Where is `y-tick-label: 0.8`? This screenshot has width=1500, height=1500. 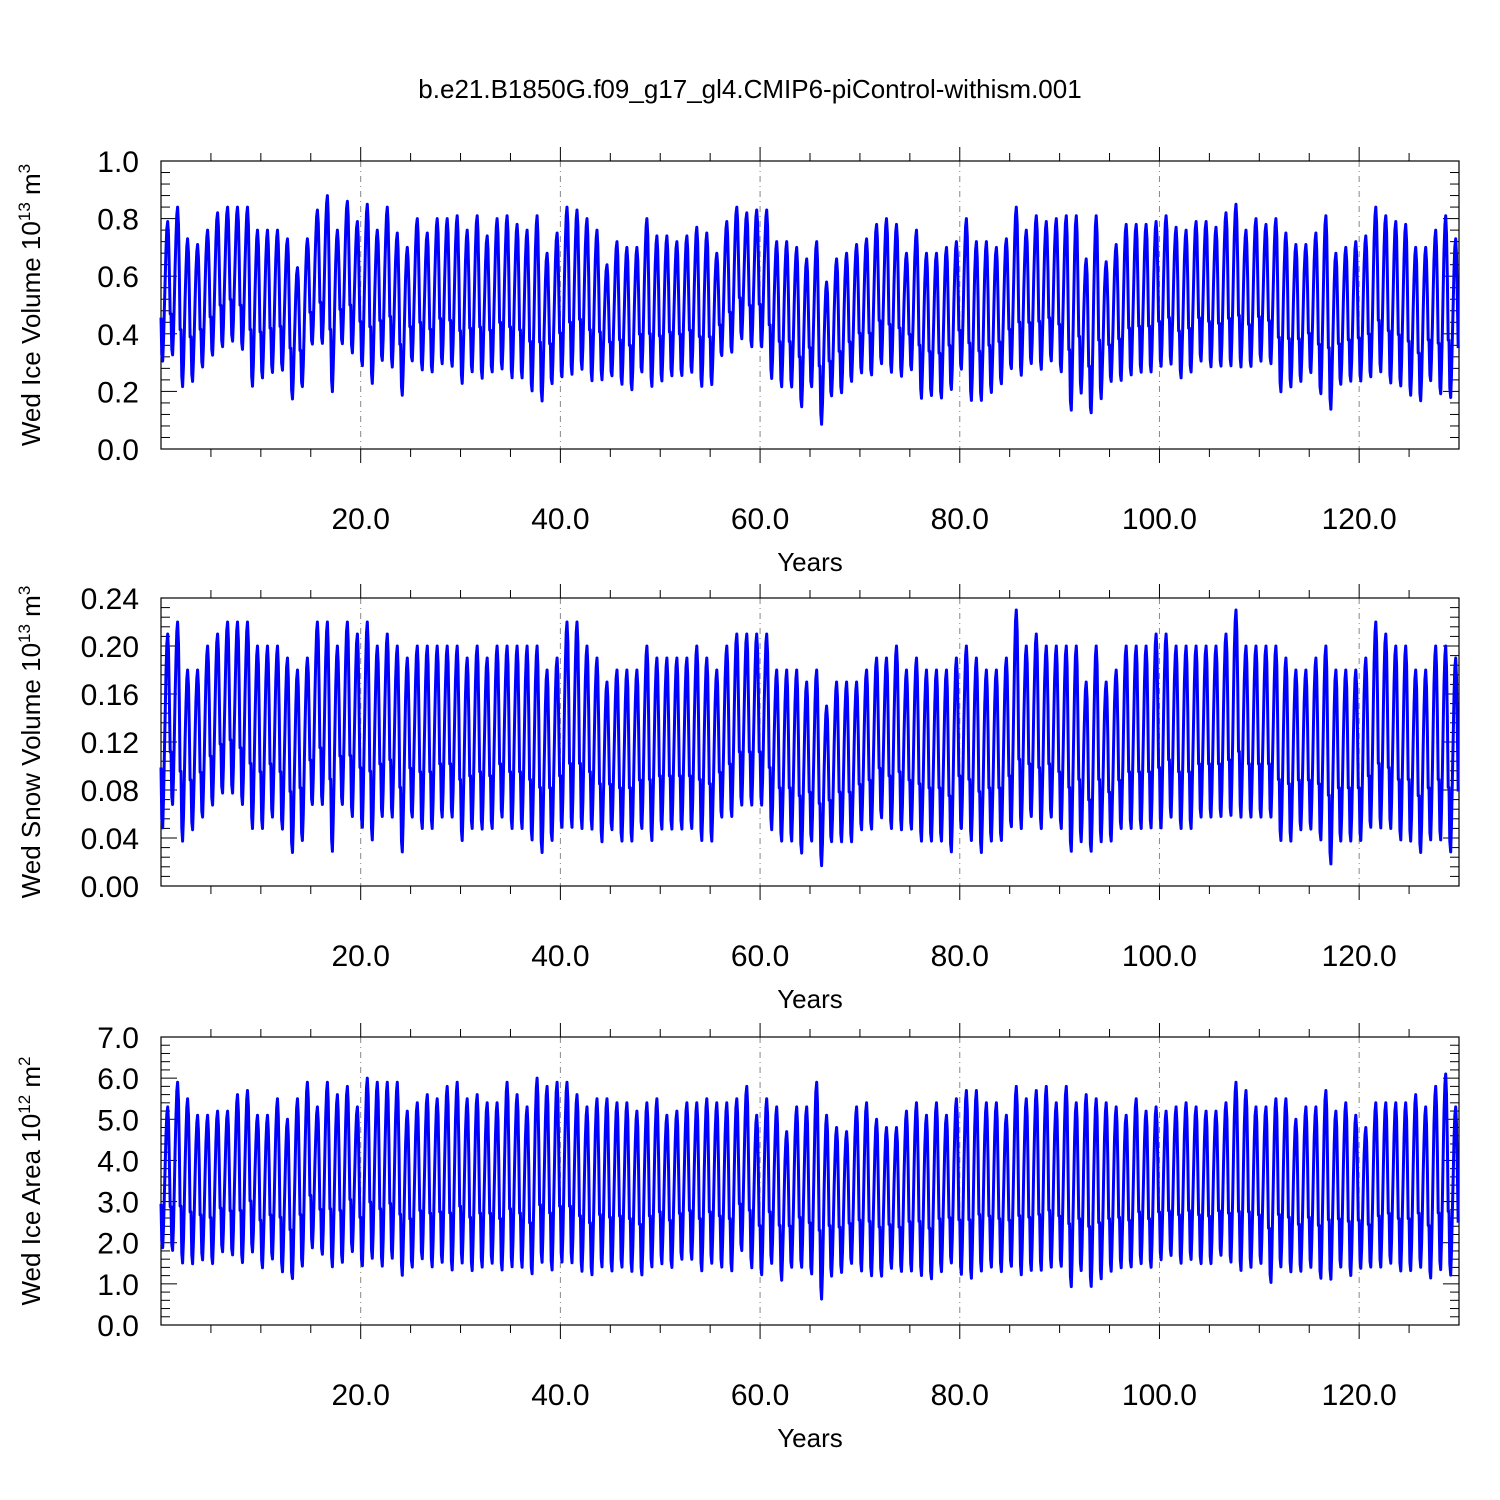 y-tick-label: 0.8 is located at coordinates (118, 220).